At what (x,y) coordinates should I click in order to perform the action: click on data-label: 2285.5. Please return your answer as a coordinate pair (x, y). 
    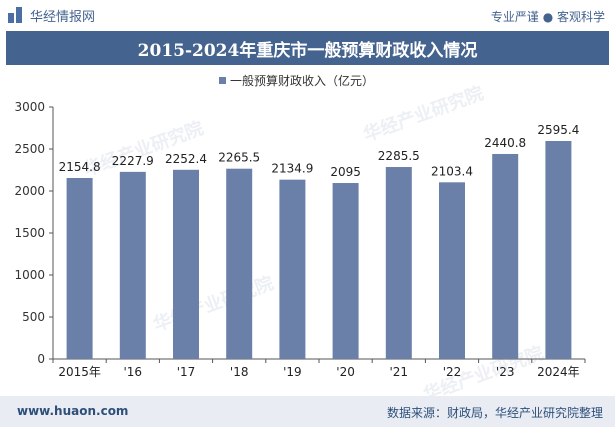
    Looking at the image, I should click on (399, 156).